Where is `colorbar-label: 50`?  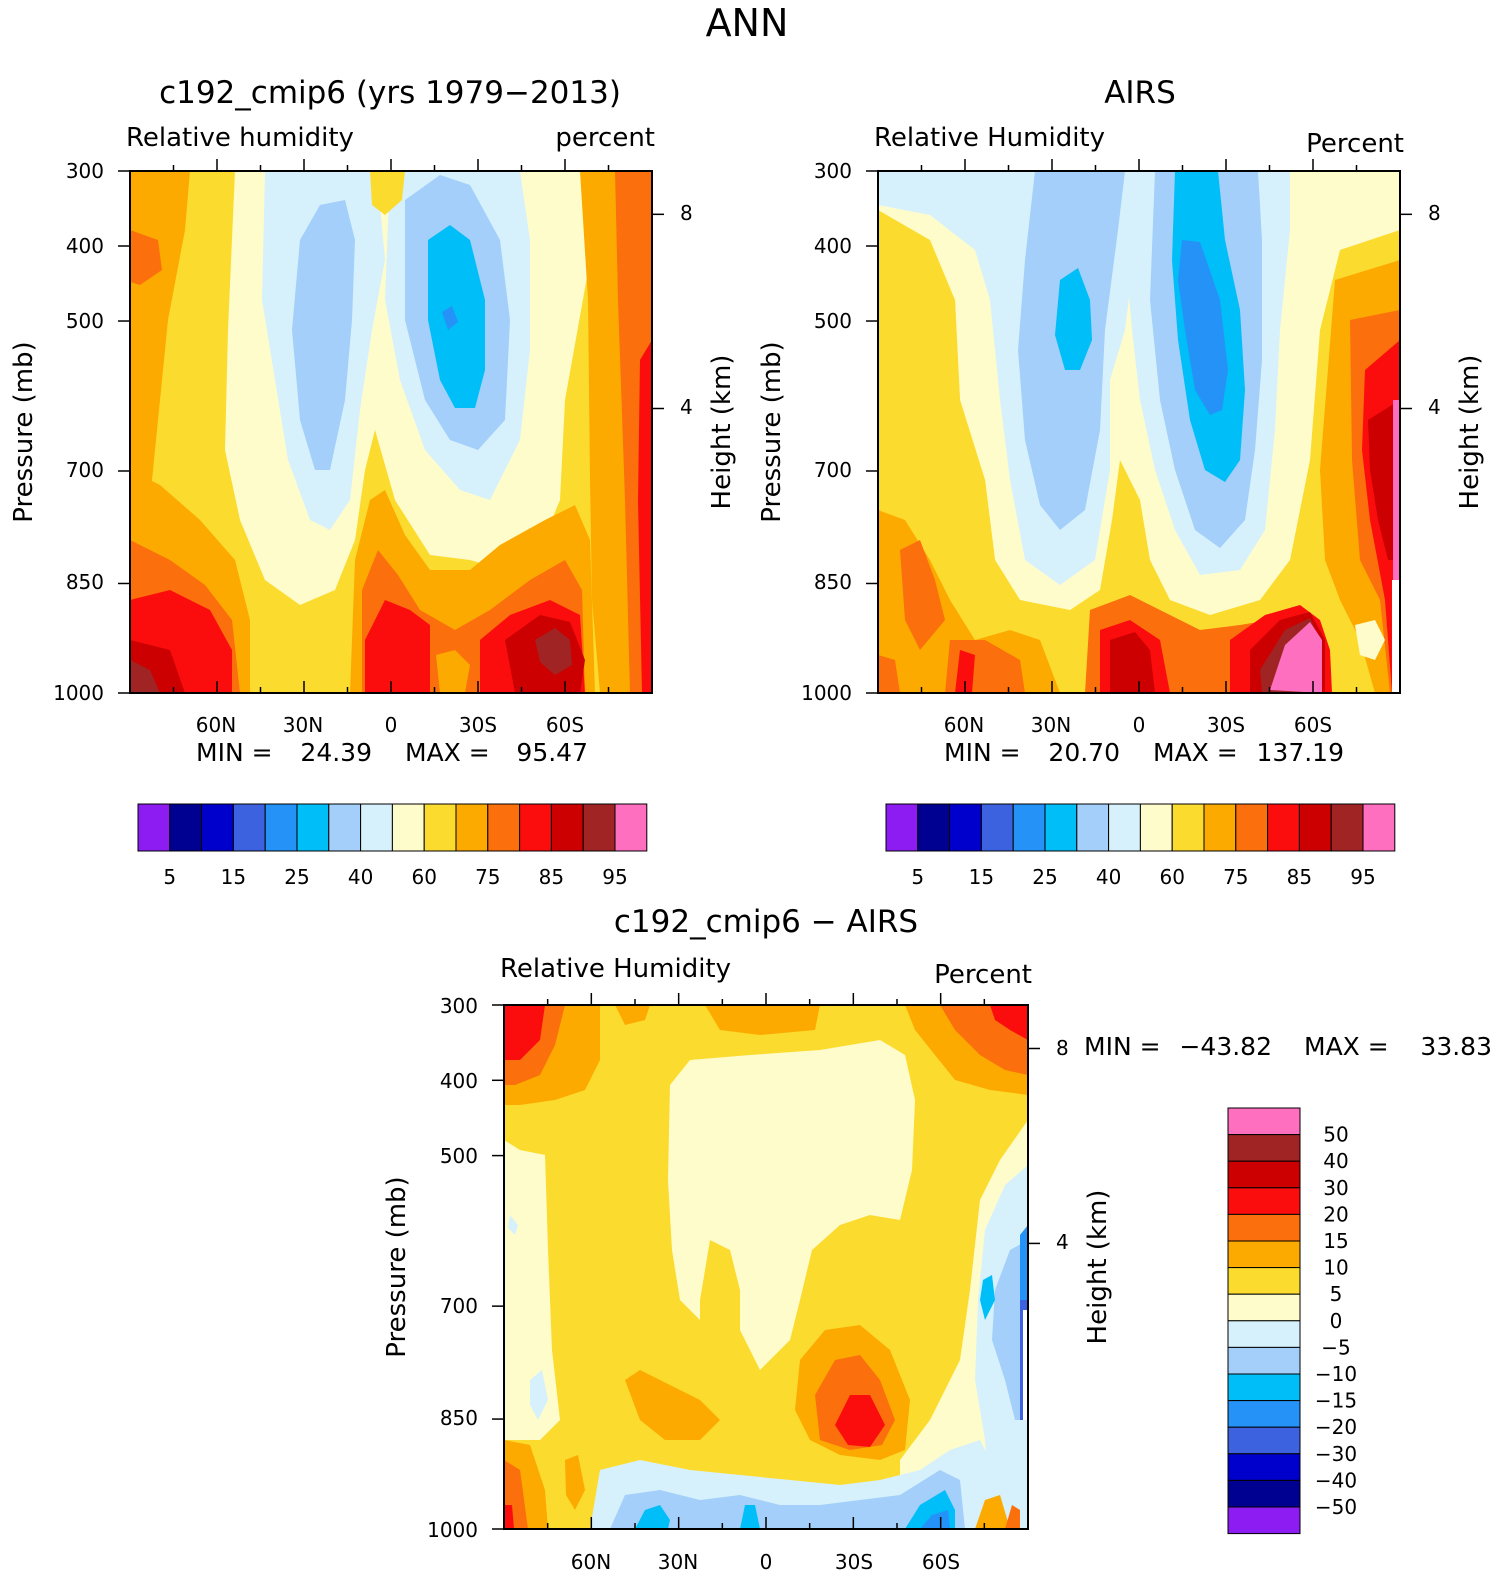 colorbar-label: 50 is located at coordinates (1335, 1135).